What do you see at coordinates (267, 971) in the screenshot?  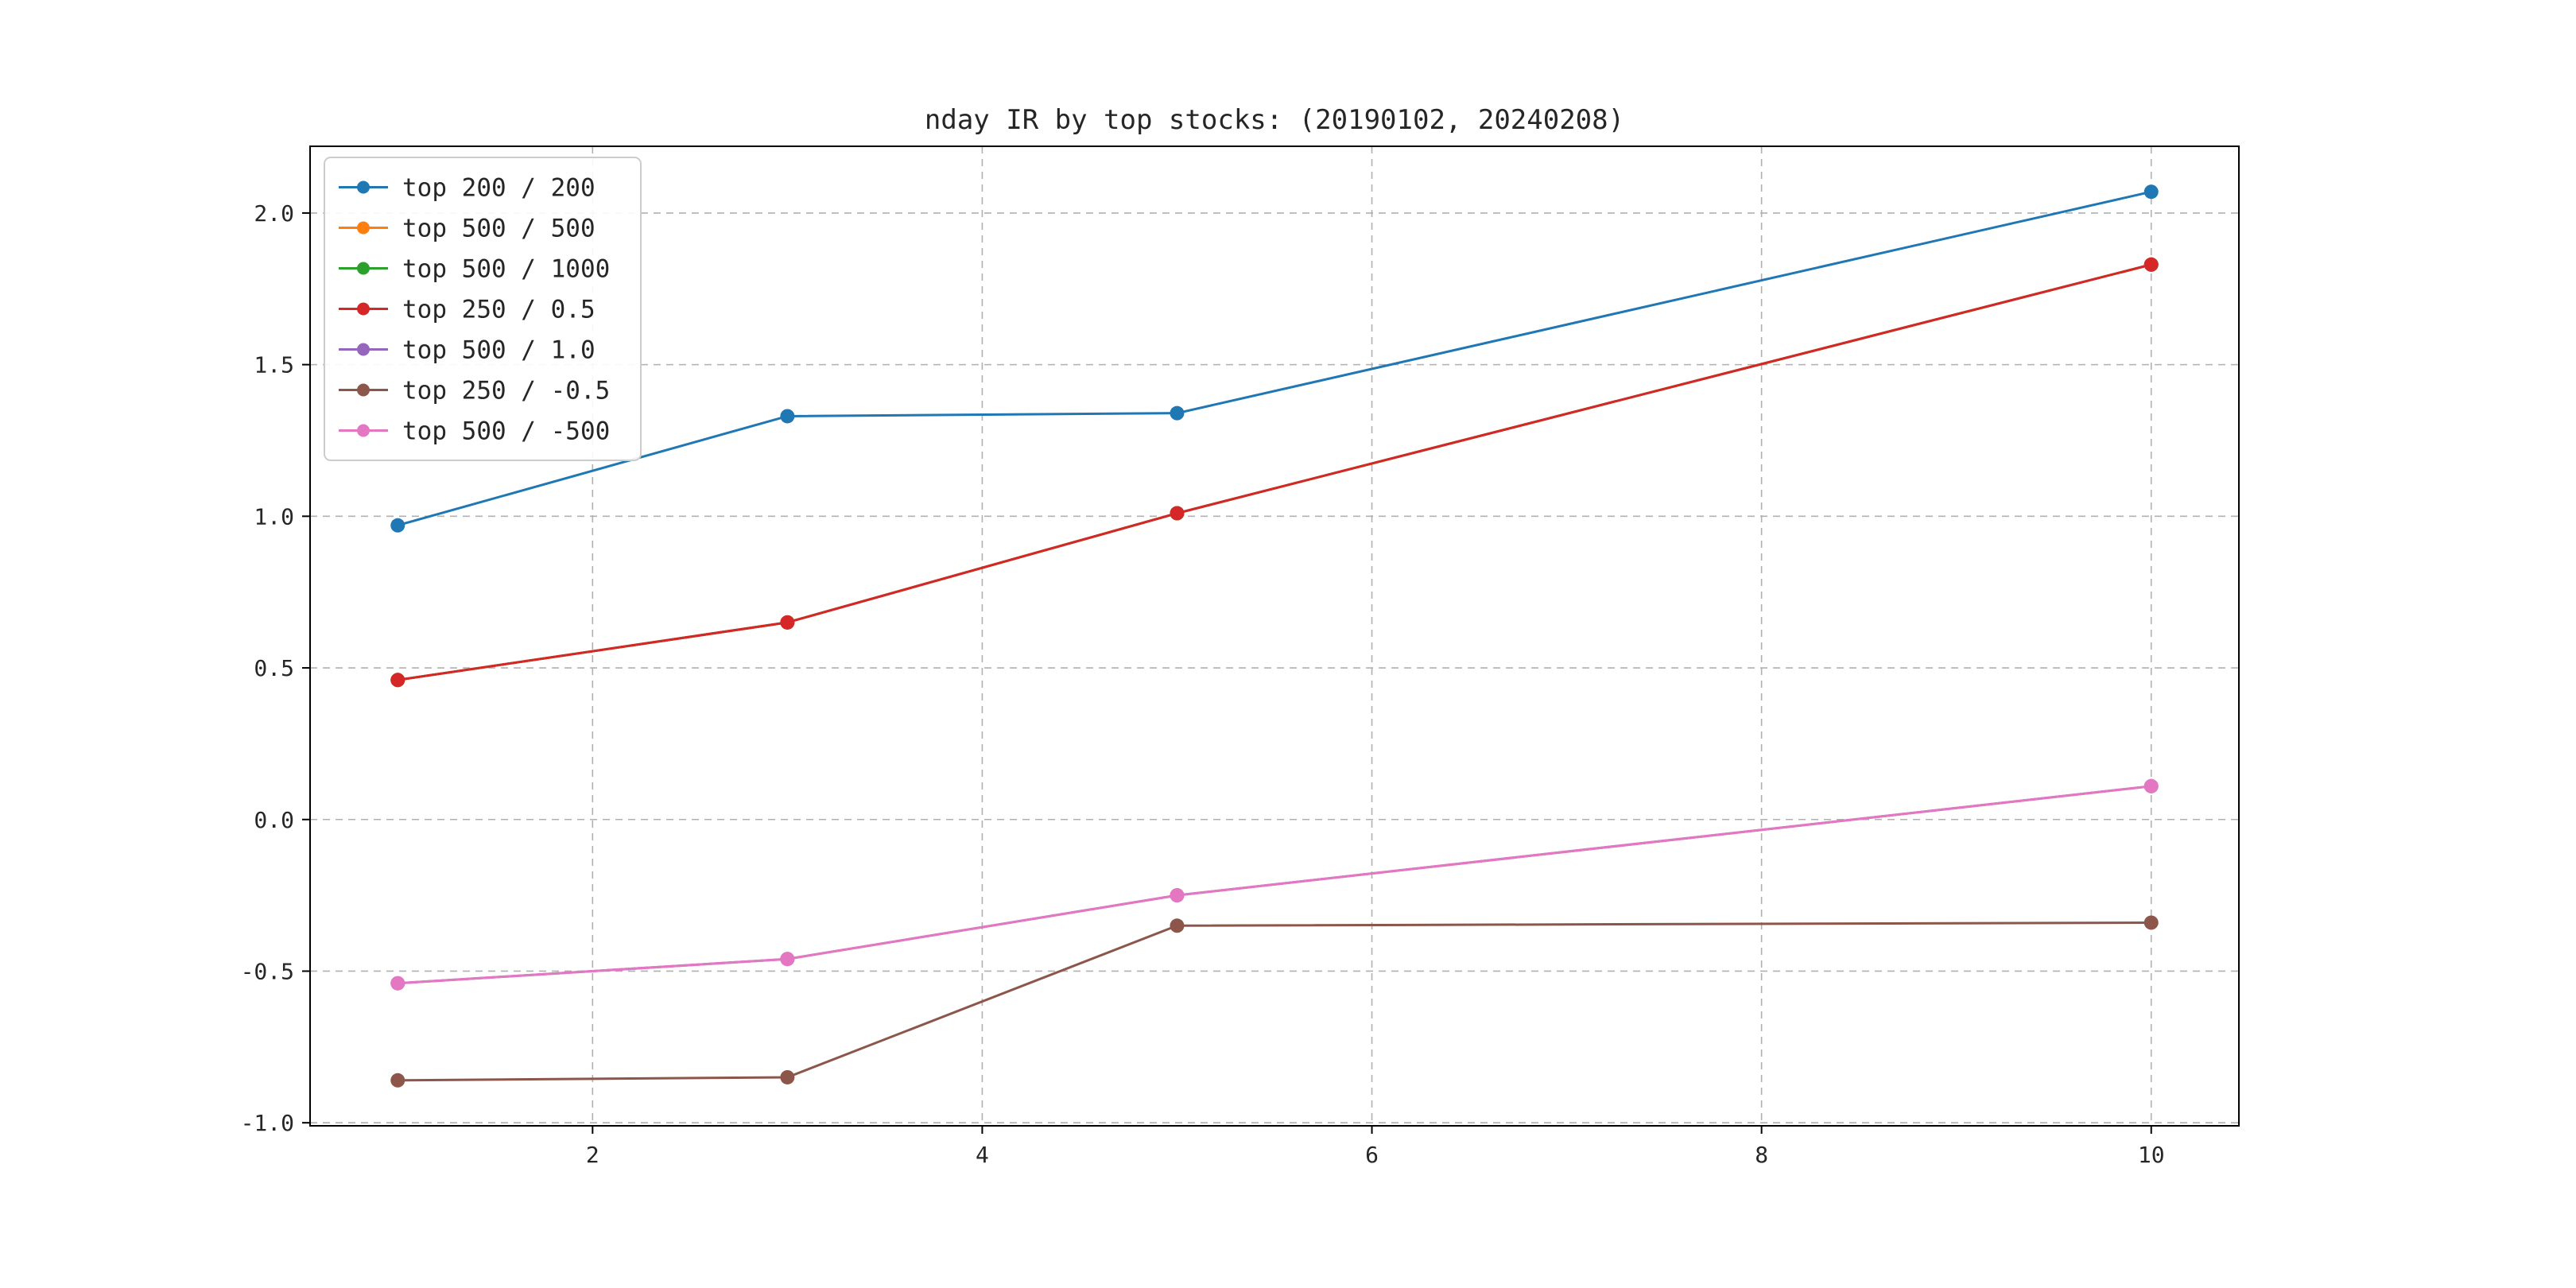 I see `y-tick-label: -0.5` at bounding box center [267, 971].